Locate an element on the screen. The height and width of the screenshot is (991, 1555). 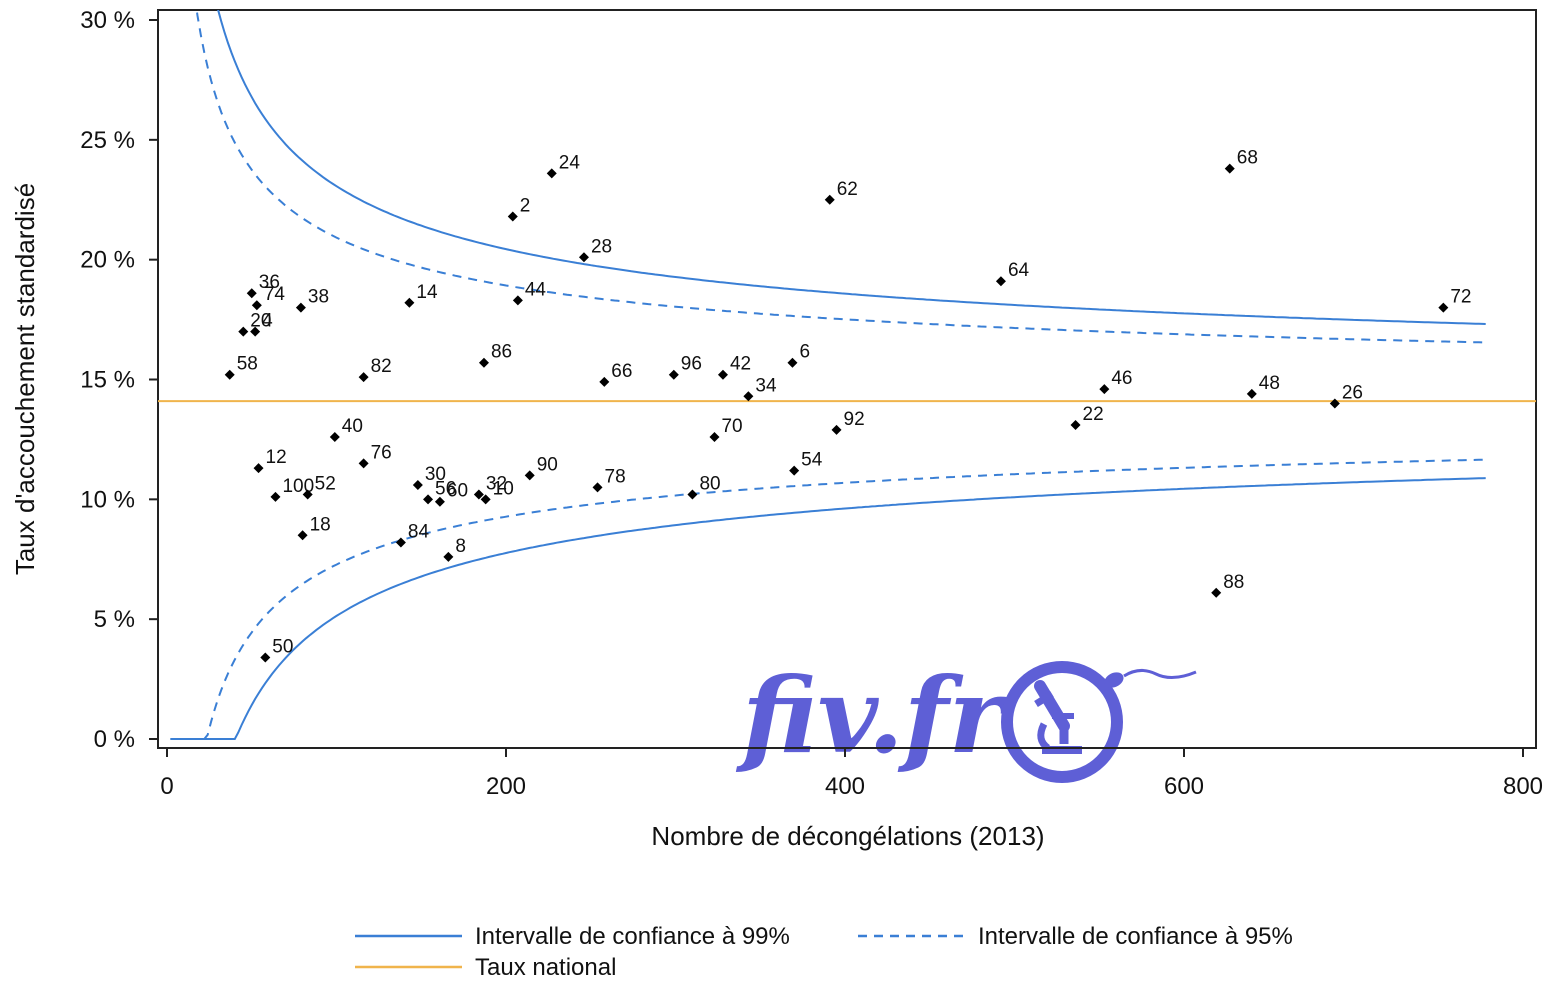
point-label-60: 60 is located at coordinates (457, 491).